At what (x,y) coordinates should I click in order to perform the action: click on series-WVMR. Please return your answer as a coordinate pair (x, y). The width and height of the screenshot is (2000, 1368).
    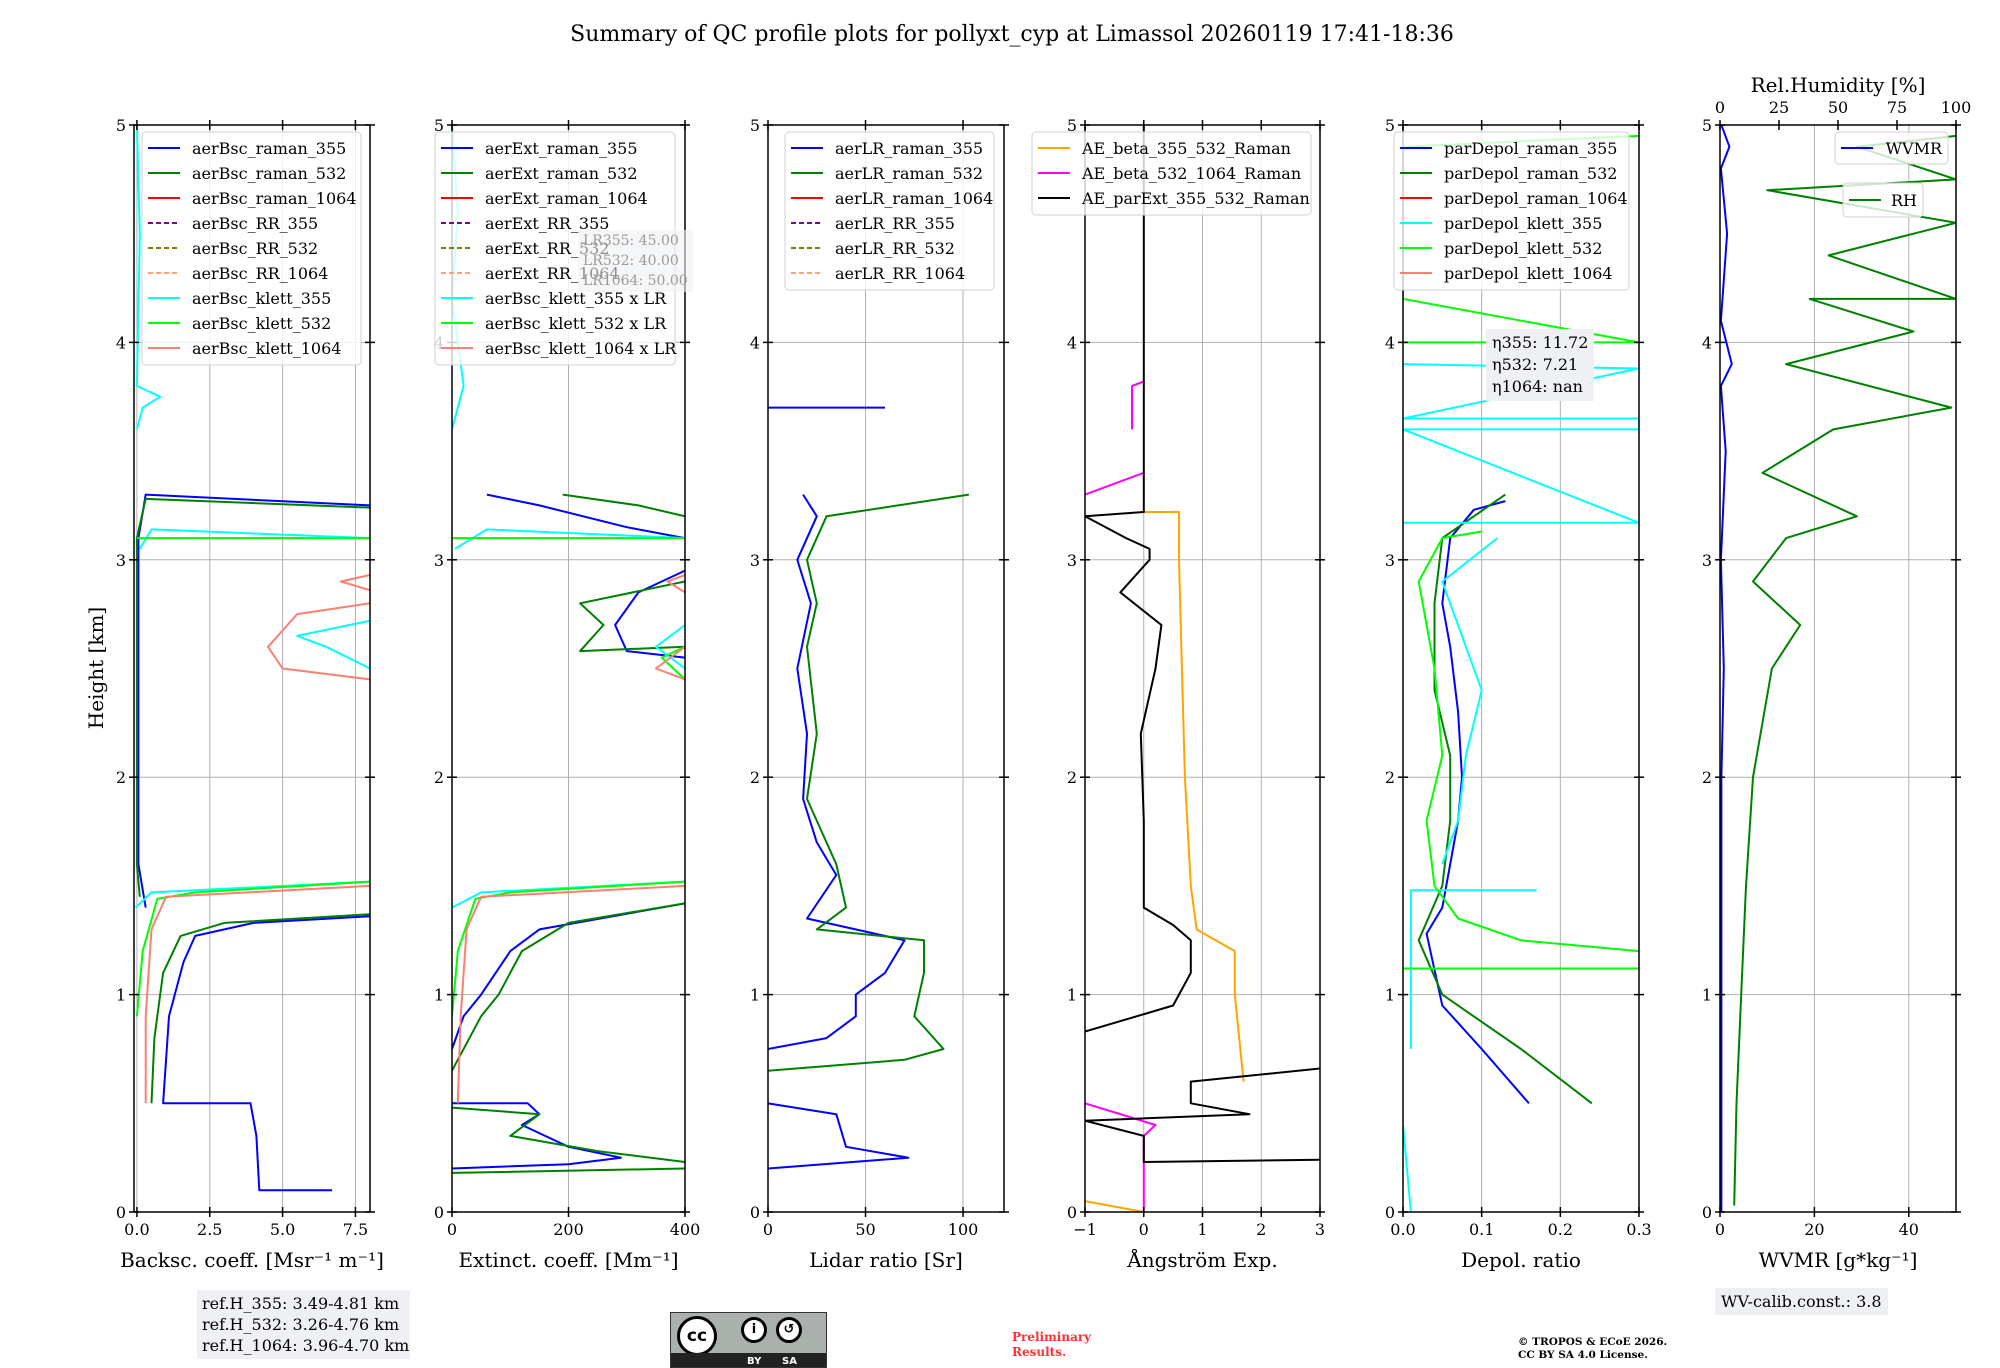
    Looking at the image, I should click on (1726, 668).